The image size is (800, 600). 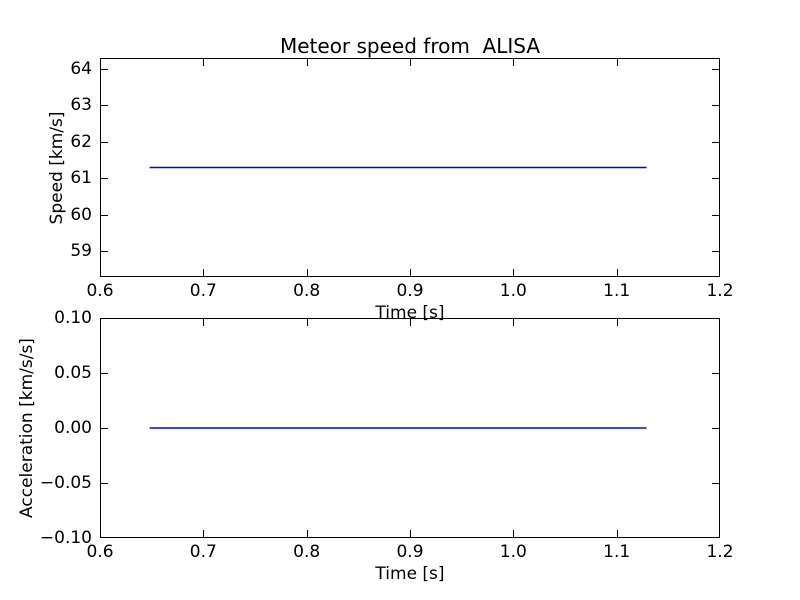 I want to click on y-tick-label: −0.10, so click(x=65, y=538).